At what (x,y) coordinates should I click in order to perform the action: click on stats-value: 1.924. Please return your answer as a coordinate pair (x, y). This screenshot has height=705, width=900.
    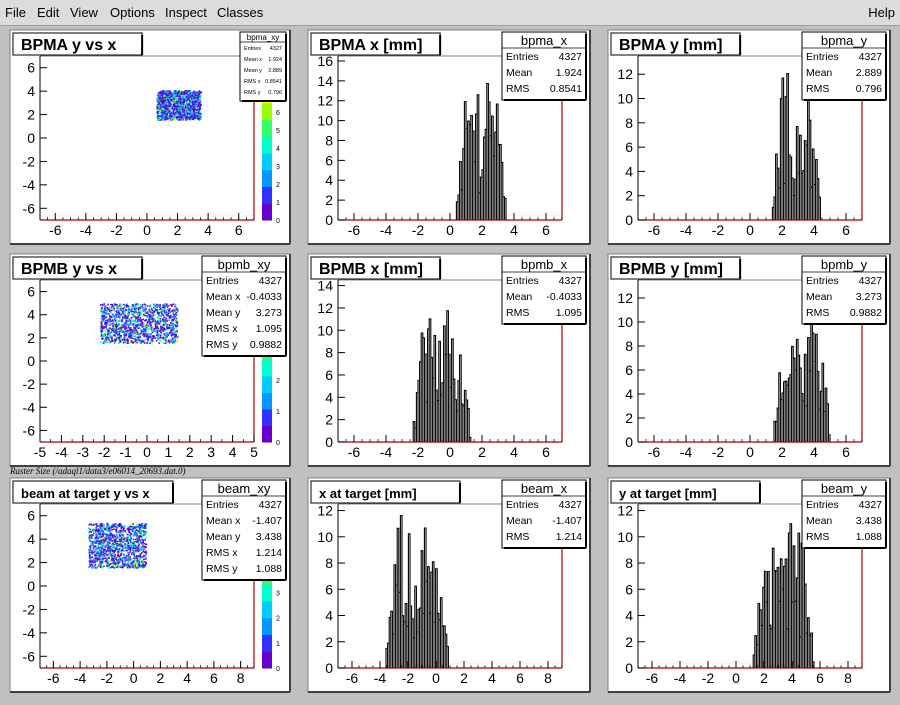
    Looking at the image, I should click on (569, 73).